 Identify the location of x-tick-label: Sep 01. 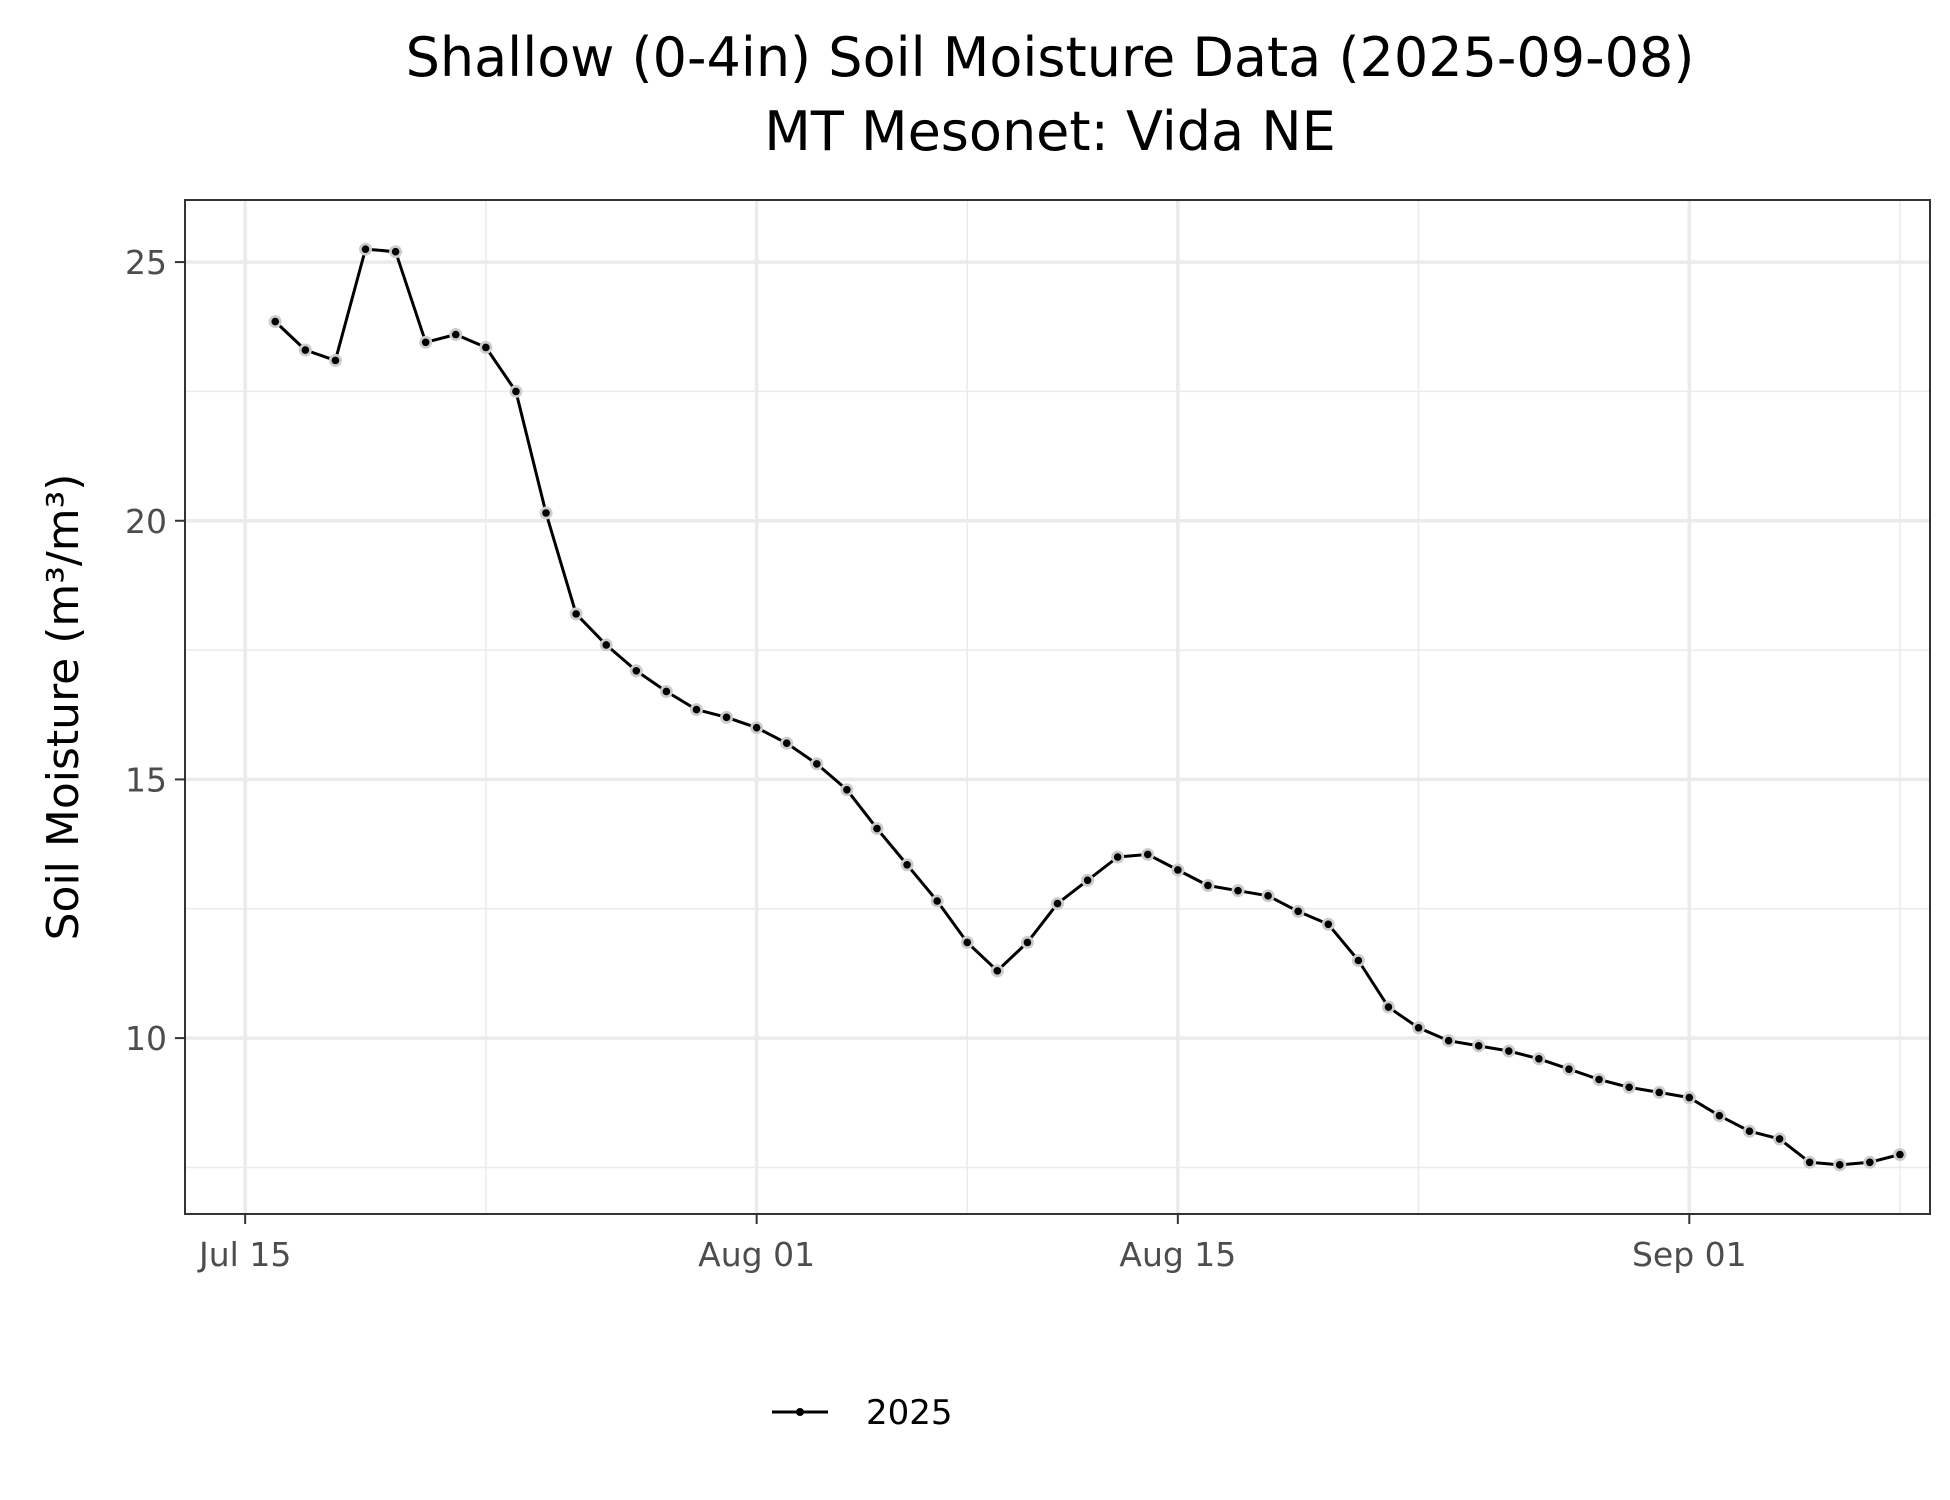
(1689, 1254).